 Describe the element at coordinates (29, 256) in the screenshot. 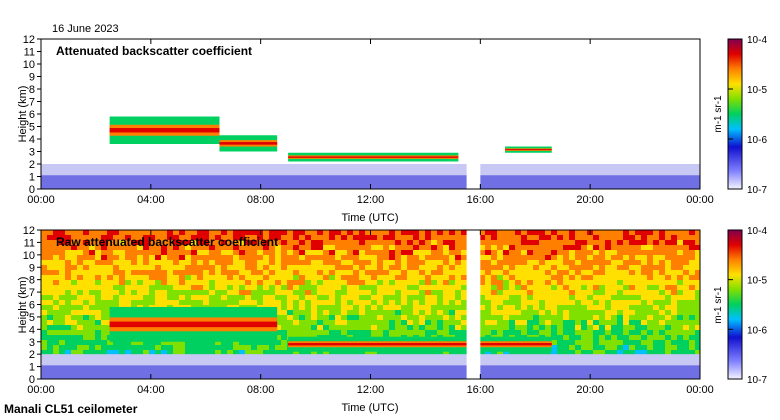

I see `y-tick-label: 10` at that location.